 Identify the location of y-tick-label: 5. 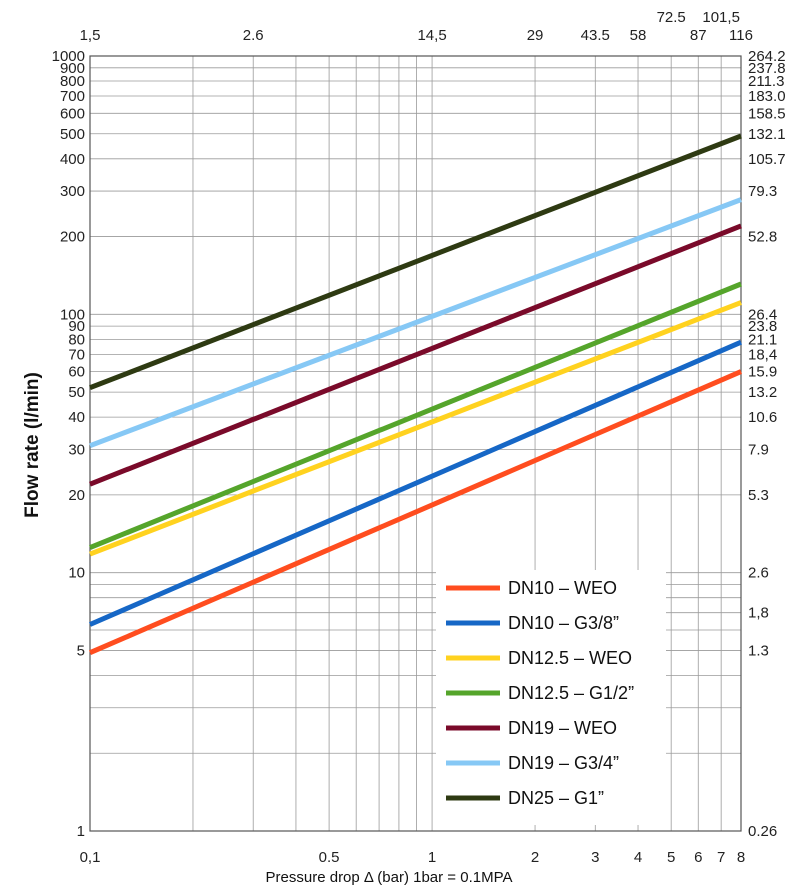
(81, 650).